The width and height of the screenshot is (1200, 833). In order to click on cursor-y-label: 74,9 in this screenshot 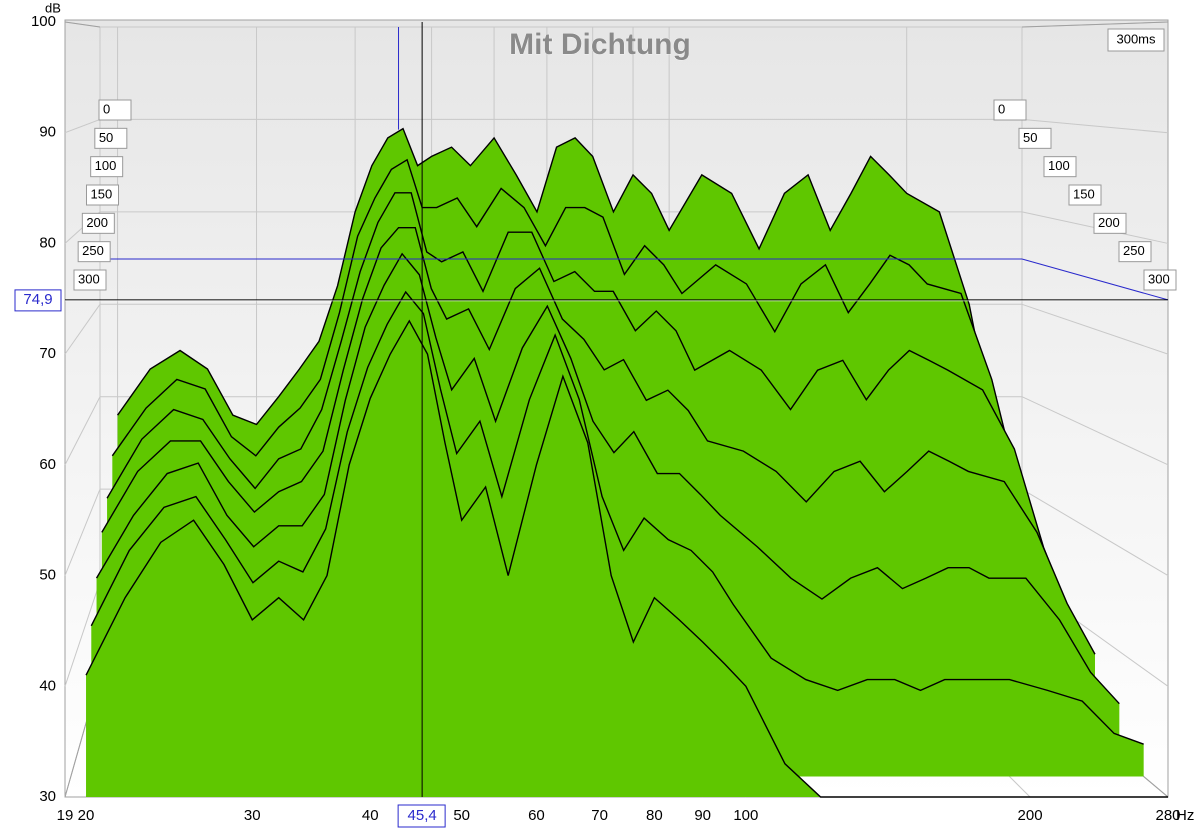, I will do `click(37, 299)`.